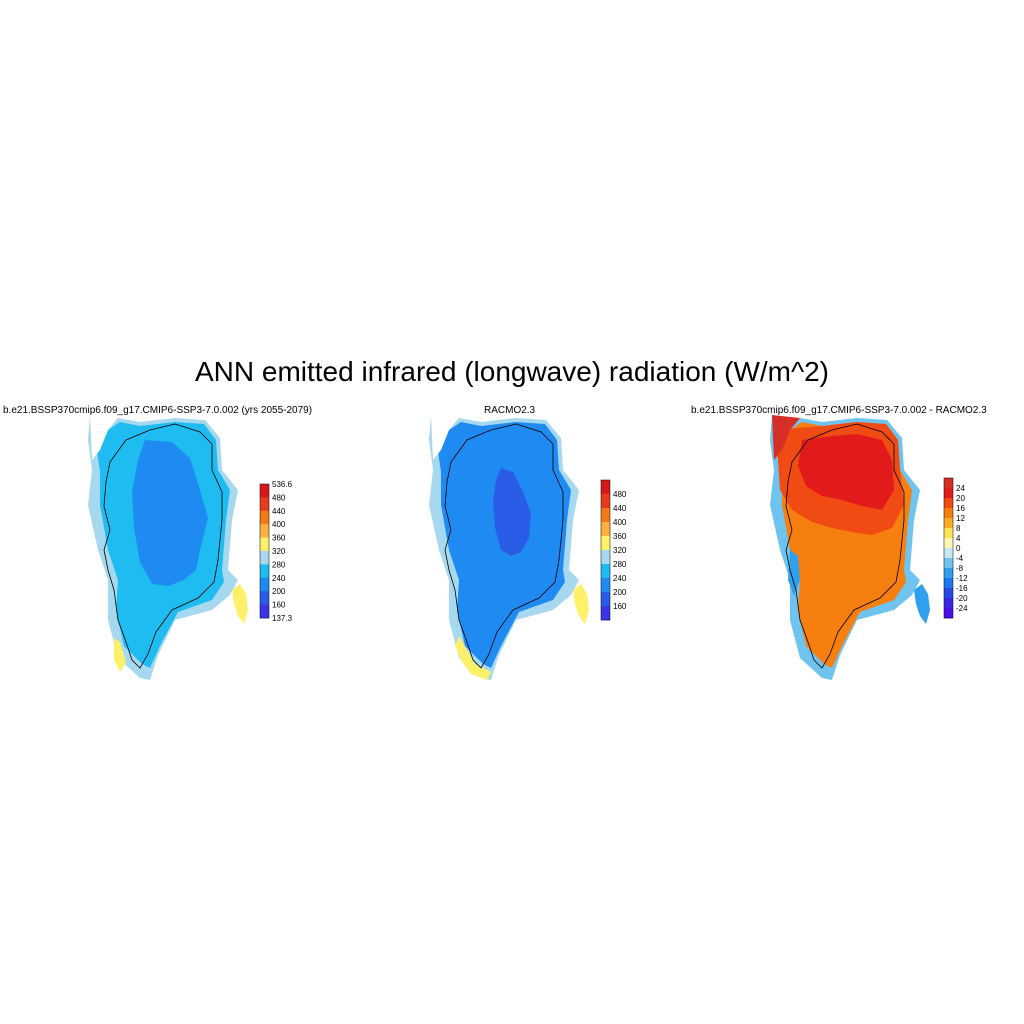  What do you see at coordinates (794, 573) in the screenshot?
I see `panel-3-land-region-southwest` at bounding box center [794, 573].